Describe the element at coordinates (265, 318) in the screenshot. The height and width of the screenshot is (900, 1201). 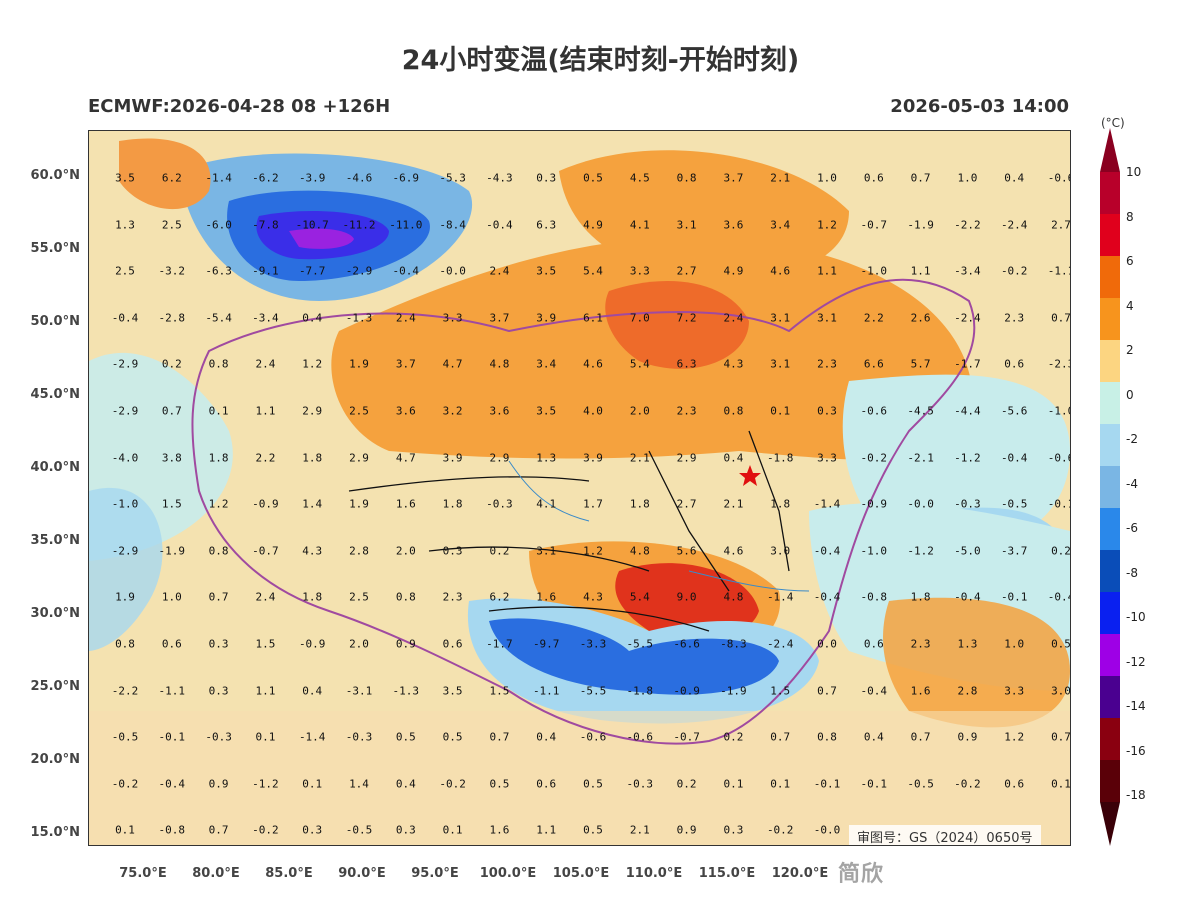
I see `grid-value: -3.4` at that location.